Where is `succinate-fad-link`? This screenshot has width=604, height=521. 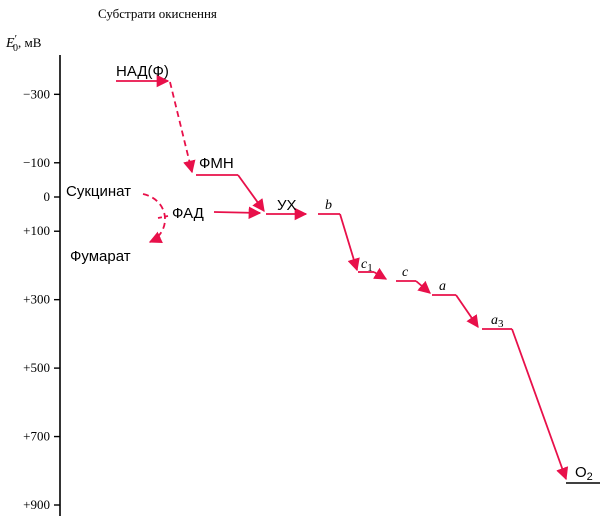
succinate-fad-link is located at coordinates (163, 217).